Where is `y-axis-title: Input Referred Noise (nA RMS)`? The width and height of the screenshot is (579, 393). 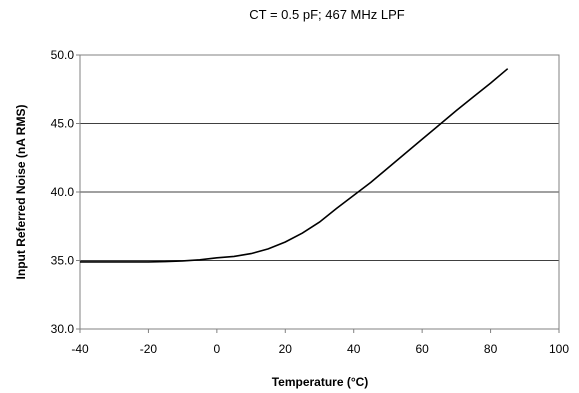 y-axis-title: Input Referred Noise (nA RMS) is located at coordinates (21, 192).